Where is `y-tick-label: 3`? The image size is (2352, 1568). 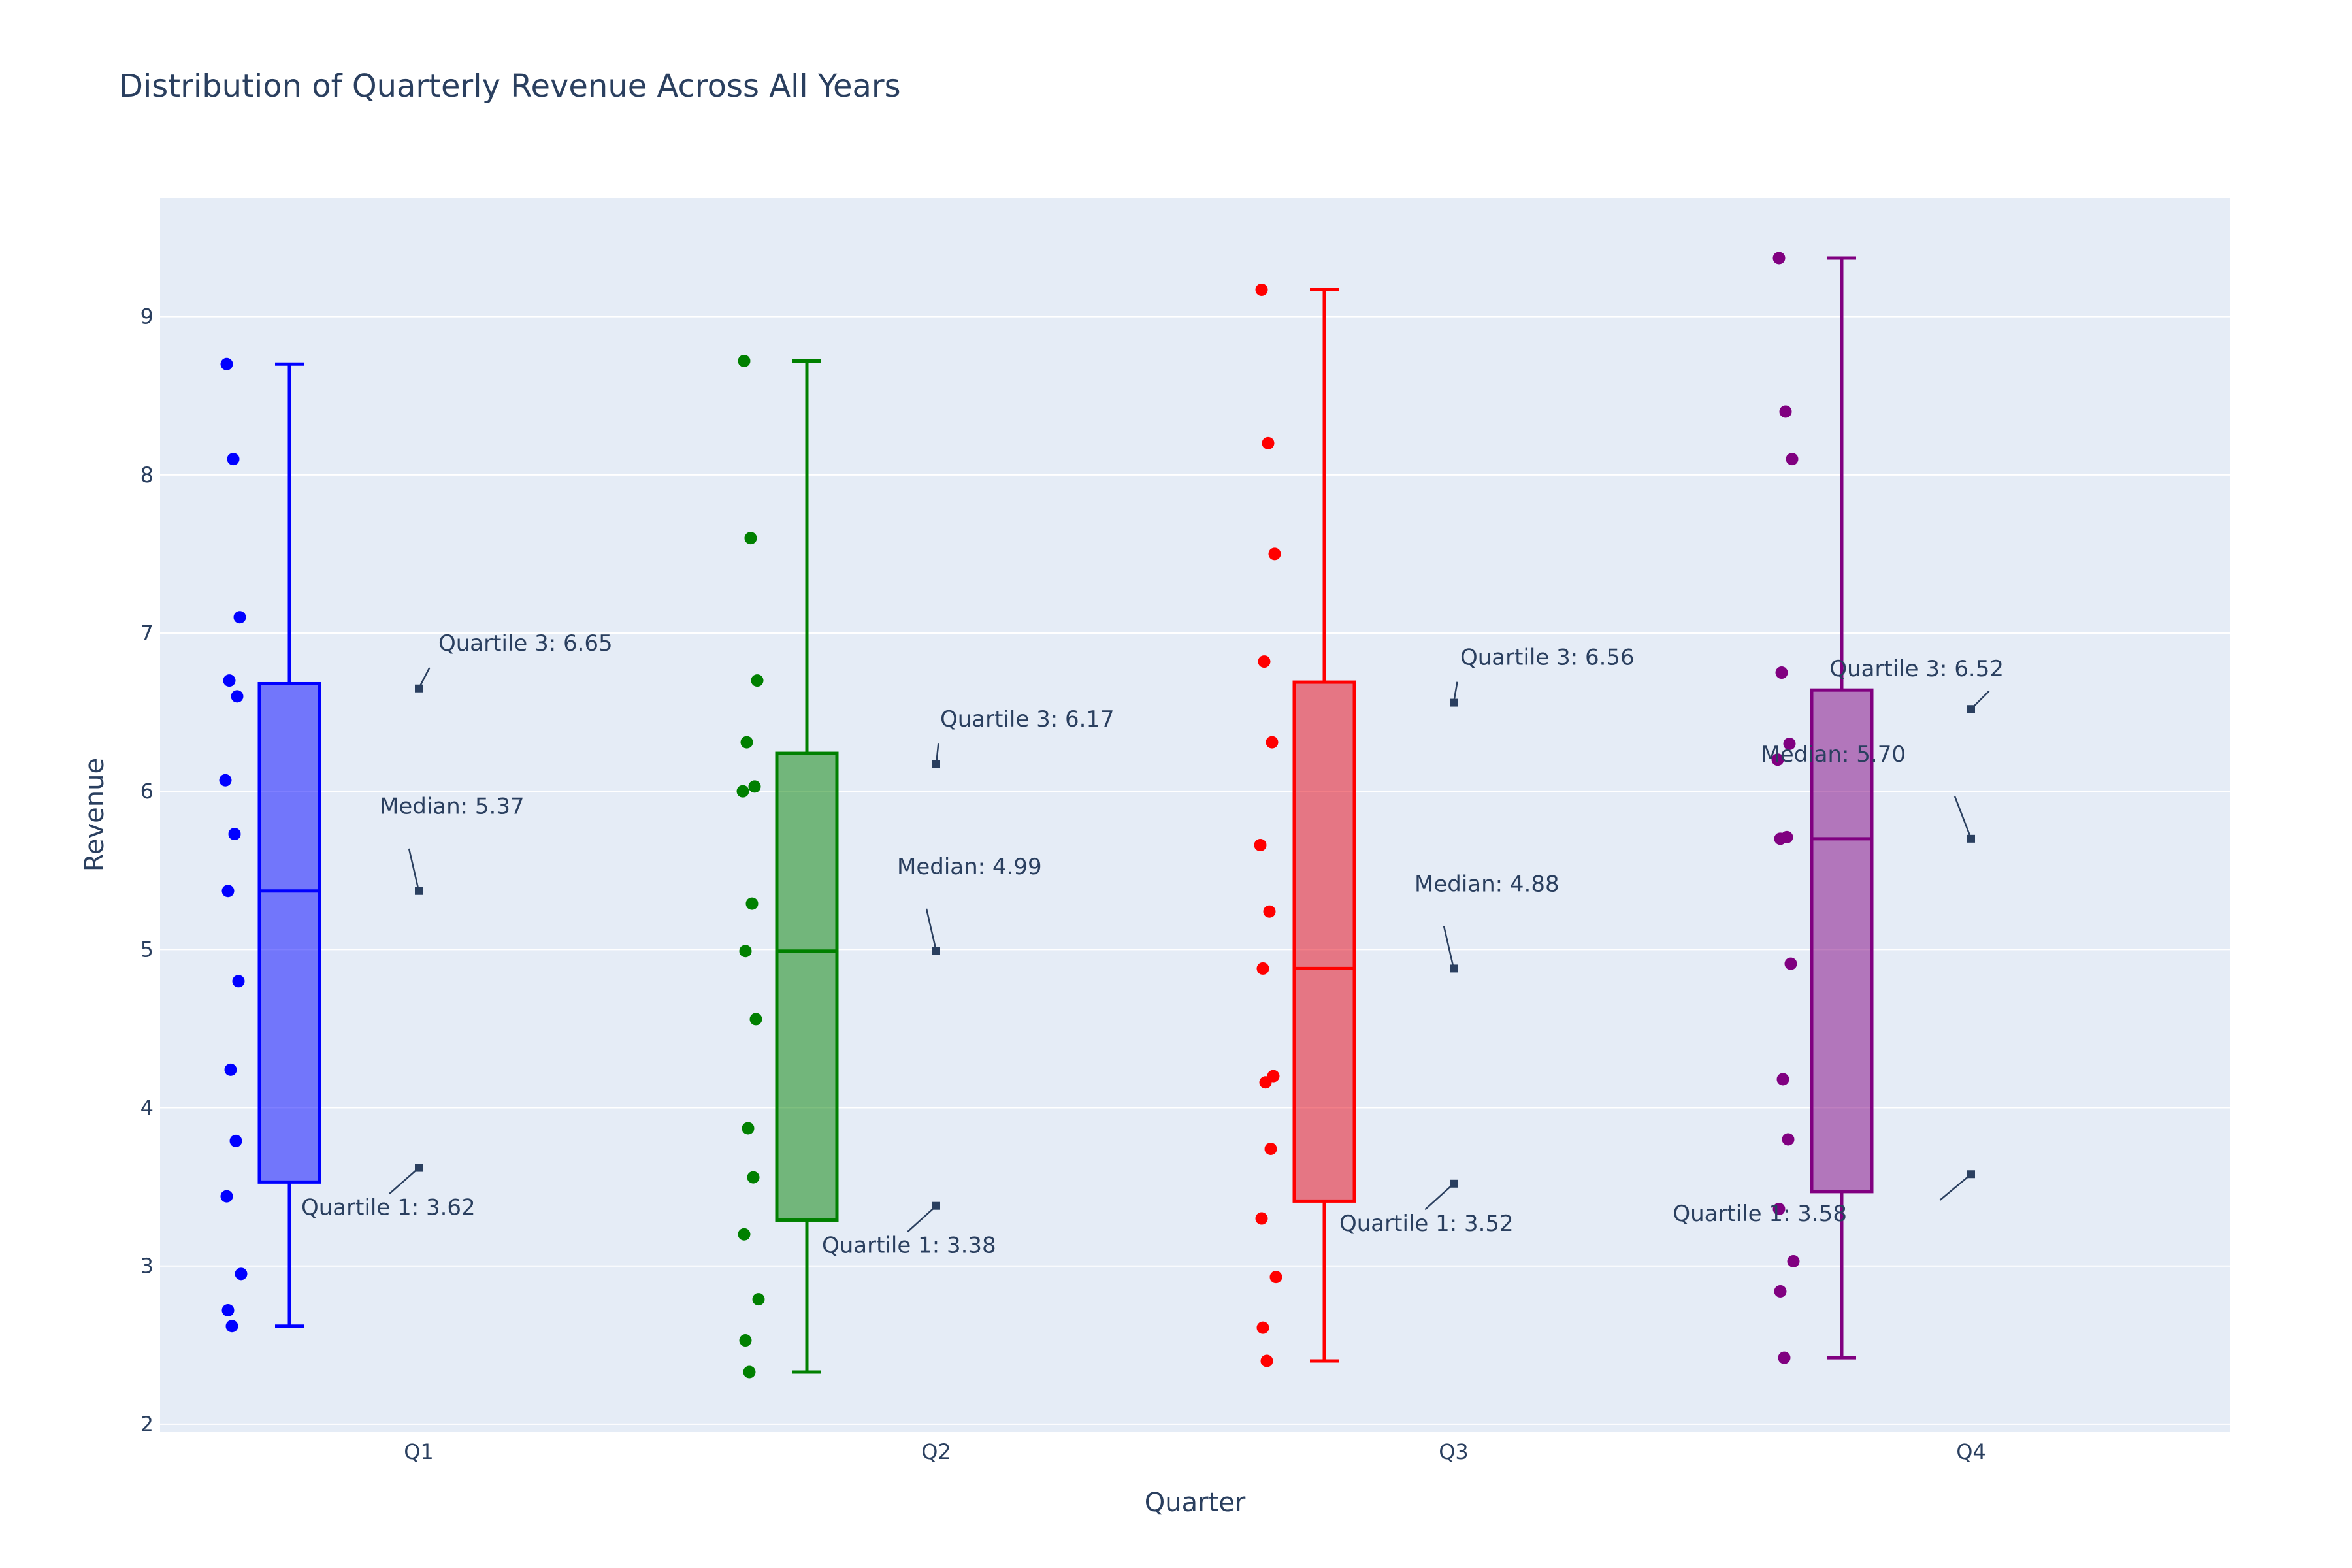
y-tick-label: 3 is located at coordinates (147, 1266).